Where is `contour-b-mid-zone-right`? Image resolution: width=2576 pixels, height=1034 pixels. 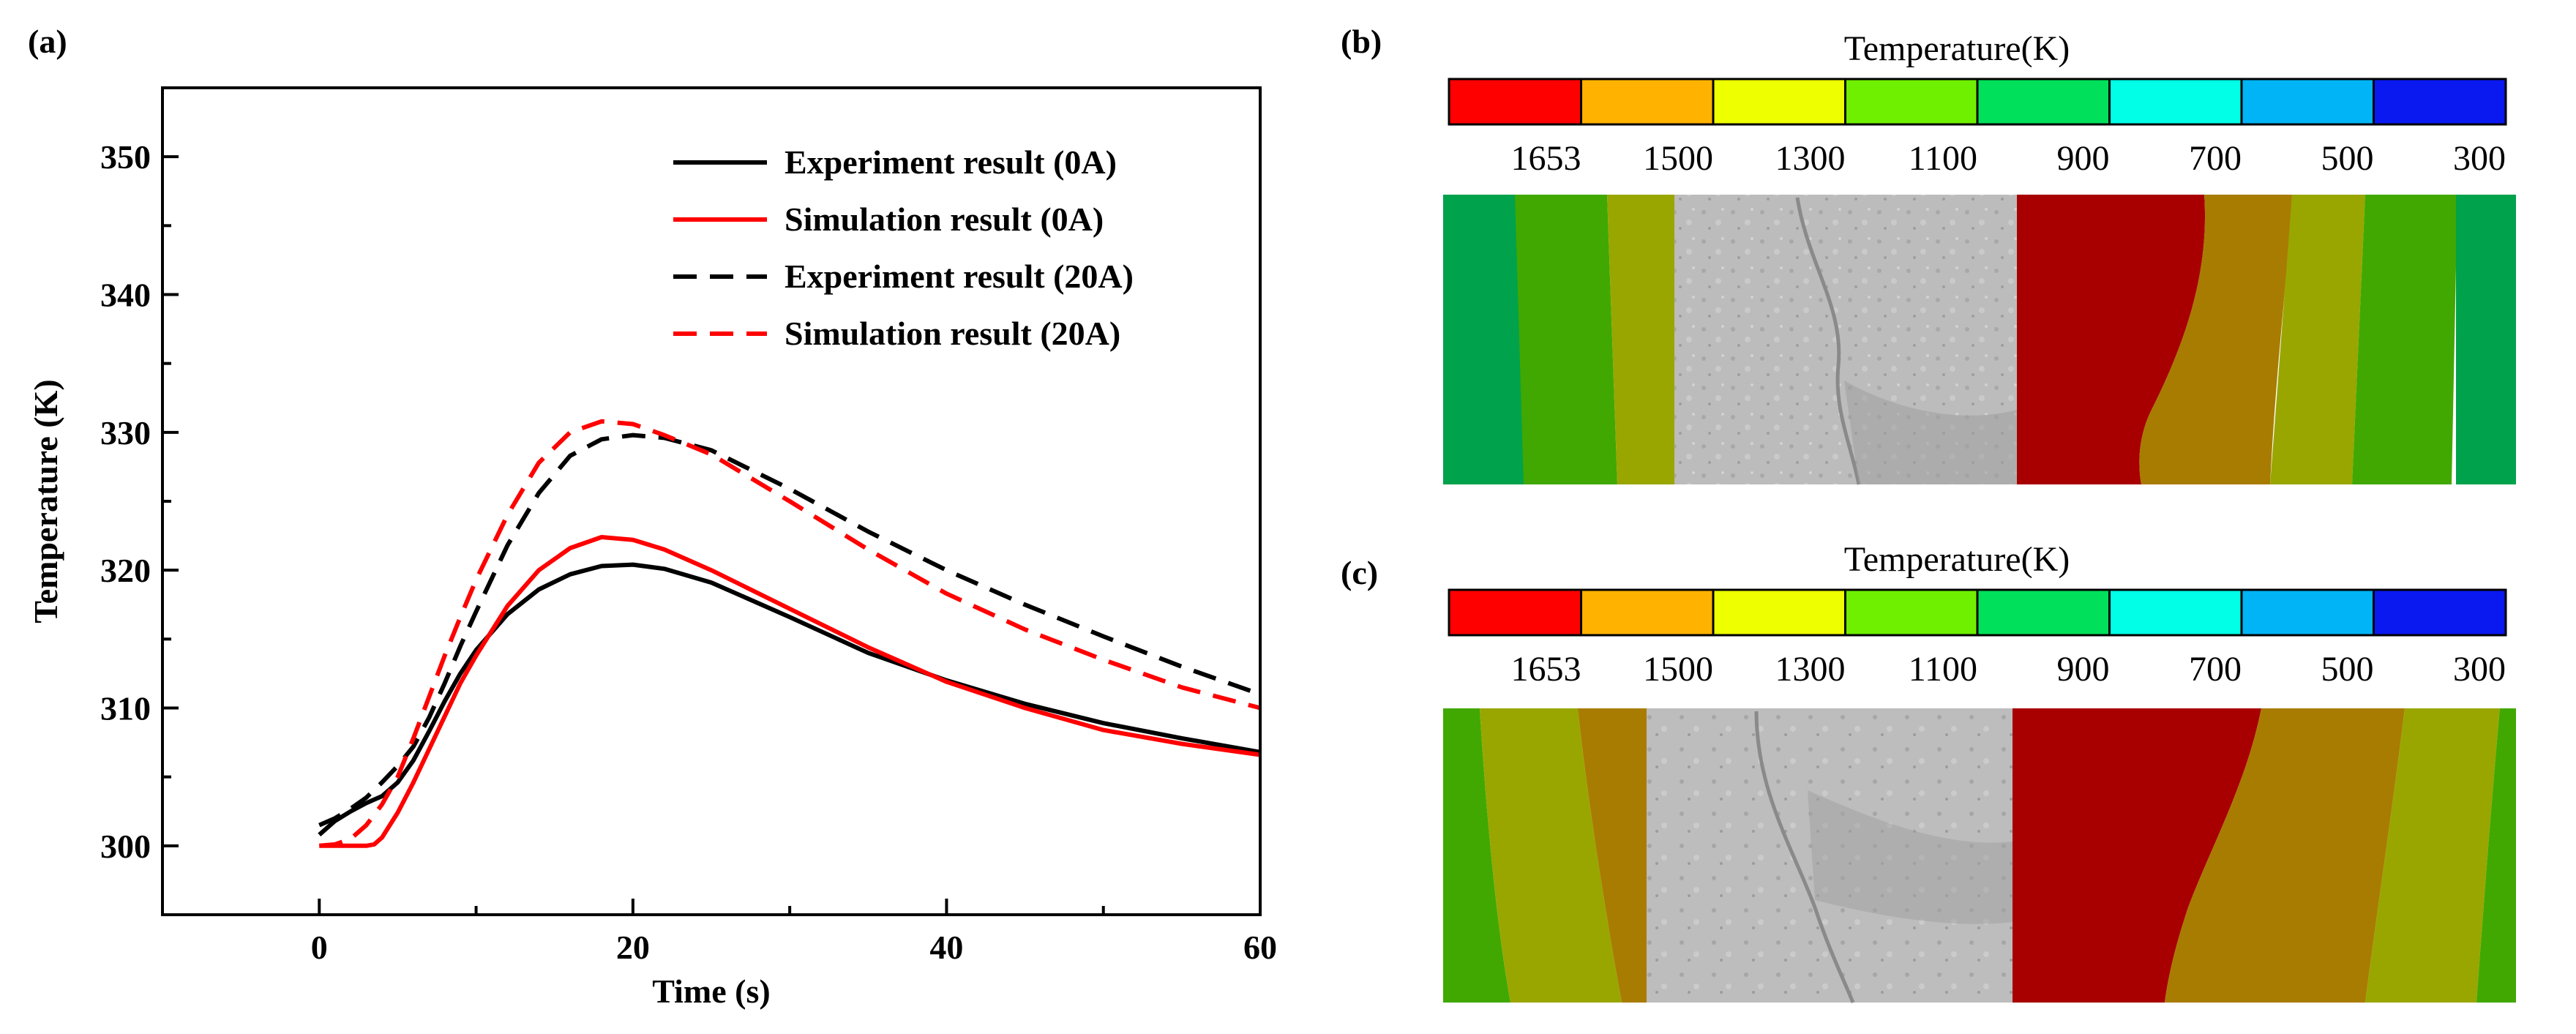
contour-b-mid-zone-right is located at coordinates (2404, 339).